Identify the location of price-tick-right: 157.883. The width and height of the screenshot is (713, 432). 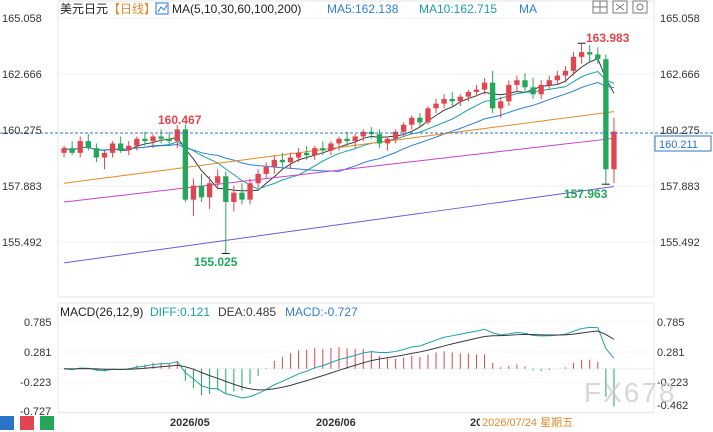
(680, 187).